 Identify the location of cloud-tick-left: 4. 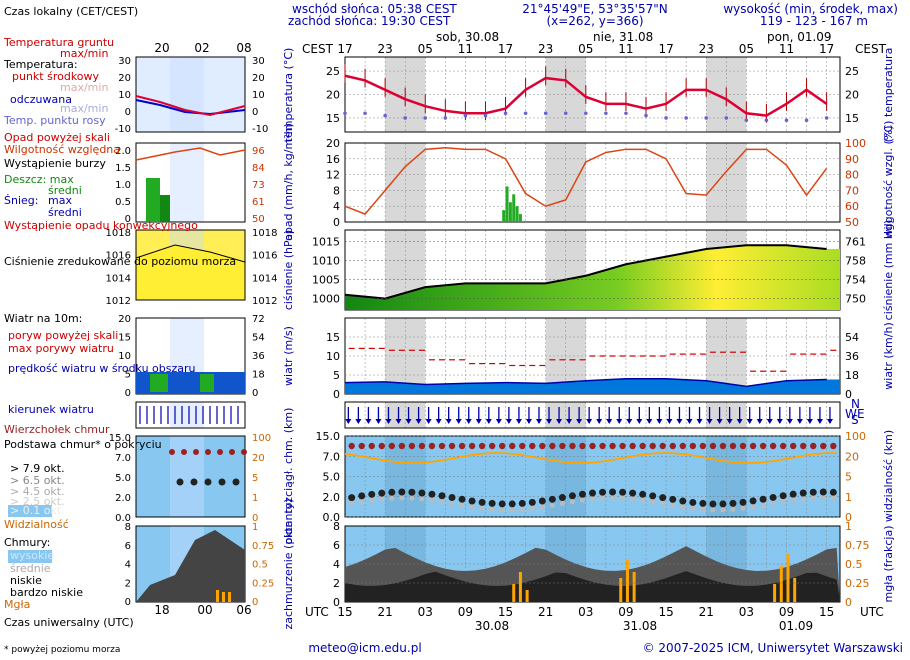
(336, 564).